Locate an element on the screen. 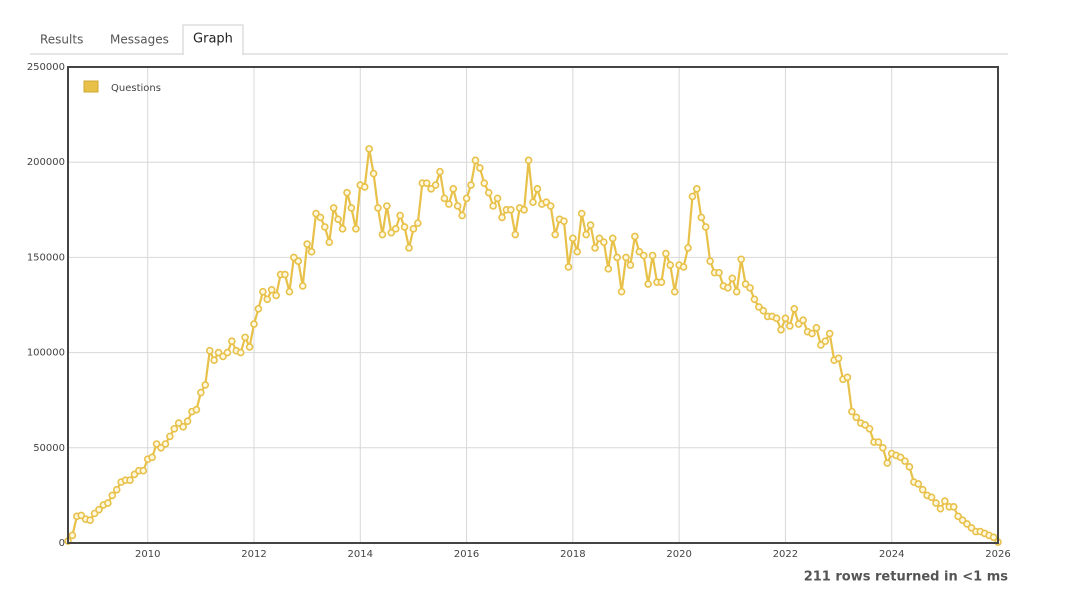  tab: Graph is located at coordinates (213, 39).